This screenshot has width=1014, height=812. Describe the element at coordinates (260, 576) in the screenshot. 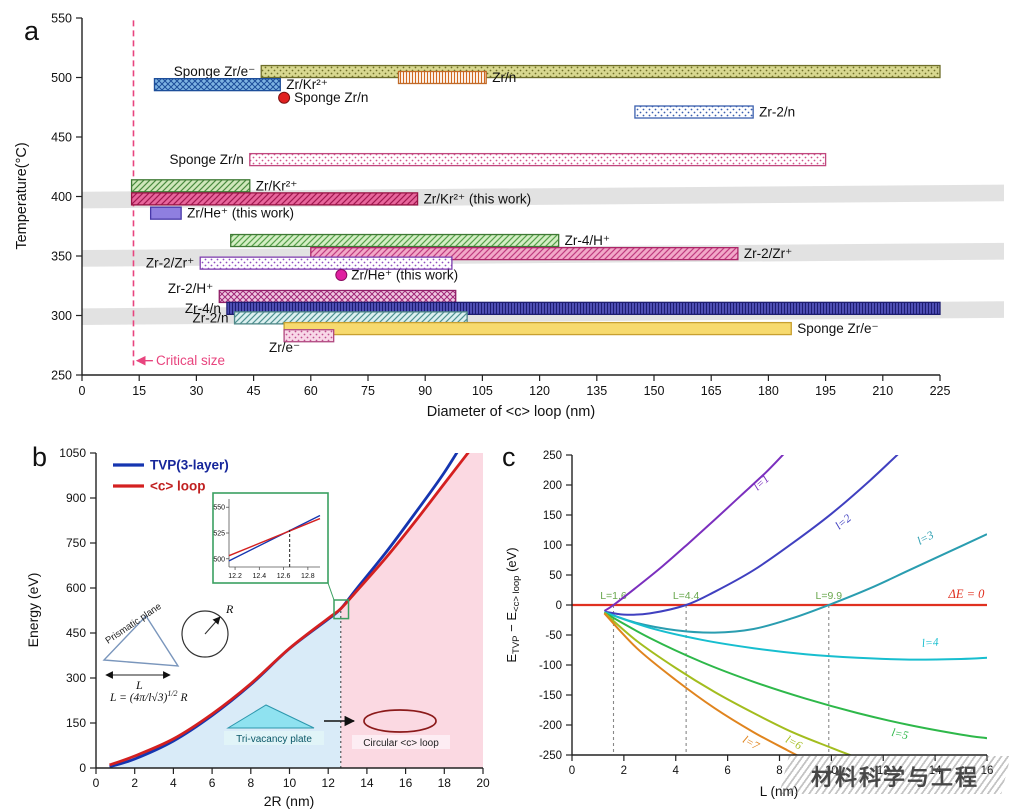

I see `inset-x-tick: 12.4` at that location.